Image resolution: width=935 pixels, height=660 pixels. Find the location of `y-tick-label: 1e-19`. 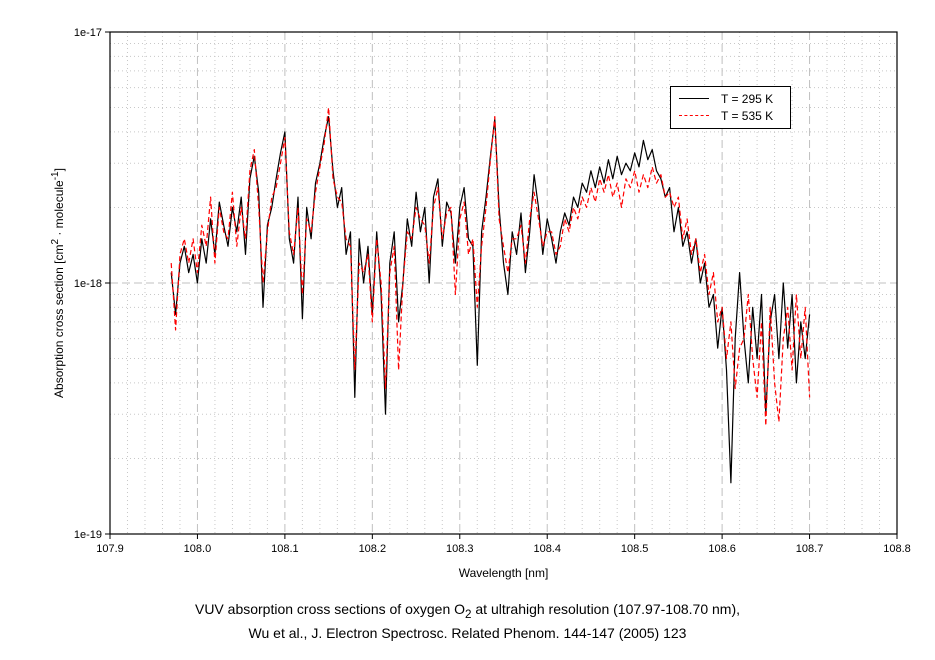

y-tick-label: 1e-19 is located at coordinates (88, 535).